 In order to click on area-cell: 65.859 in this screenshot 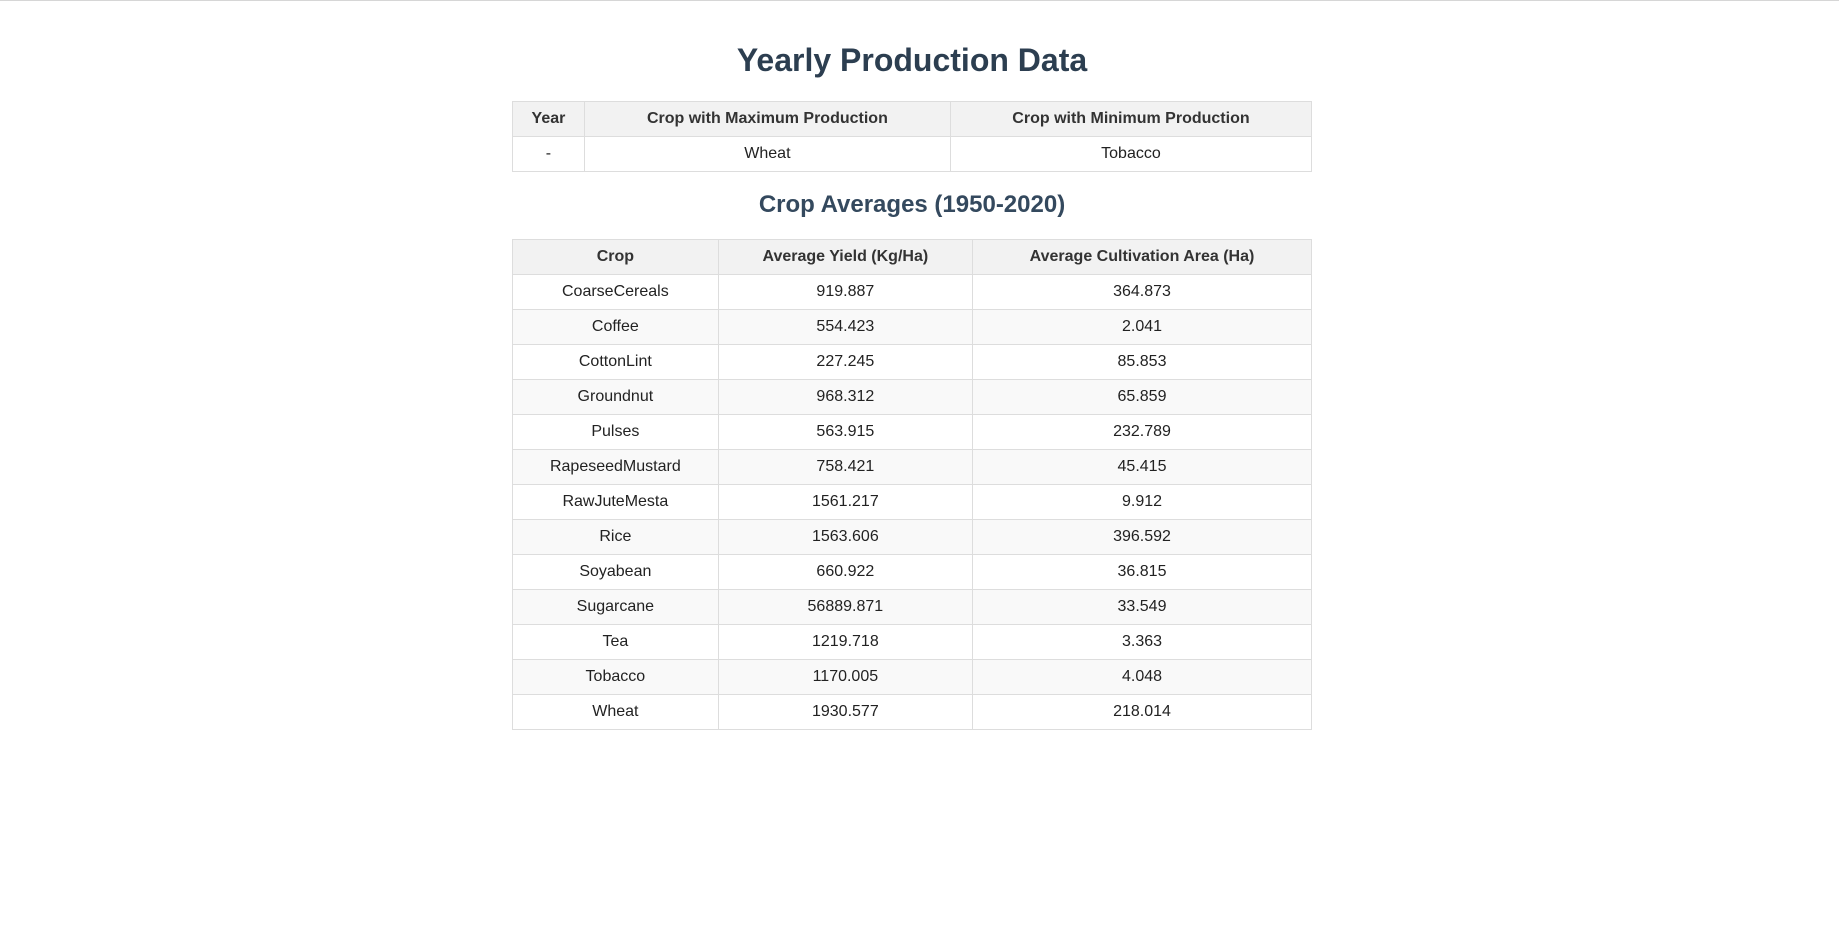, I will do `click(1142, 397)`.